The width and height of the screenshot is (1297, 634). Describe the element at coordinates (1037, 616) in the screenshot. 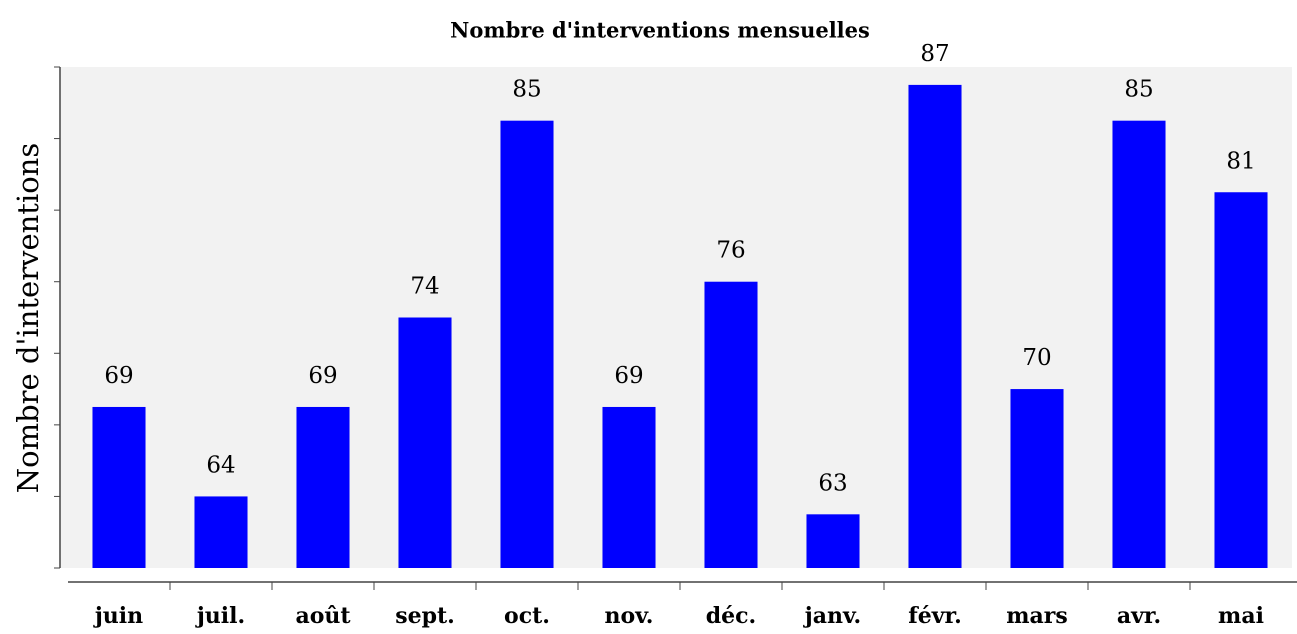

I see `x-tick-label: mars` at that location.